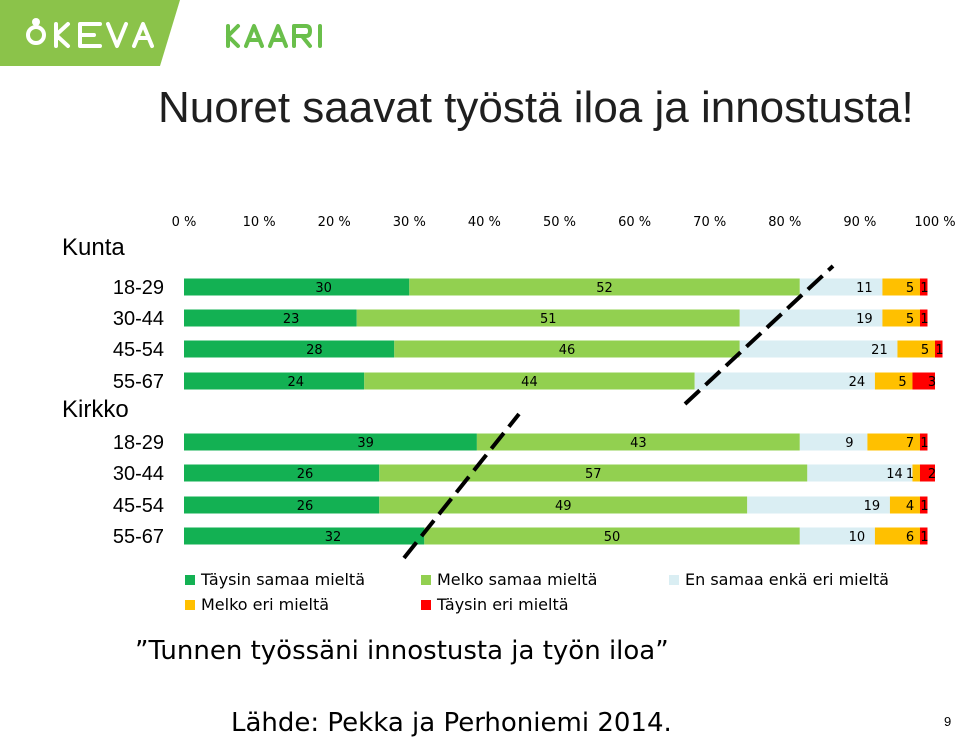  Describe the element at coordinates (536, 107) in the screenshot. I see `page-title: Nuoret saavat työstä iloa ja innostusta!` at that location.